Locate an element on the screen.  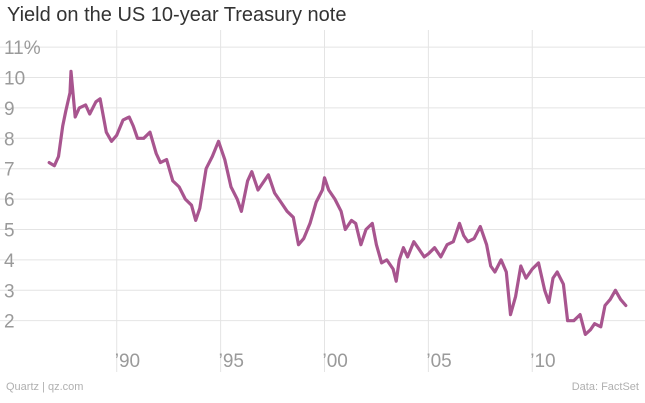
x-axis-ticks: ’90 ’95 ’00 ’05 ’10 is located at coordinates (335, 361).